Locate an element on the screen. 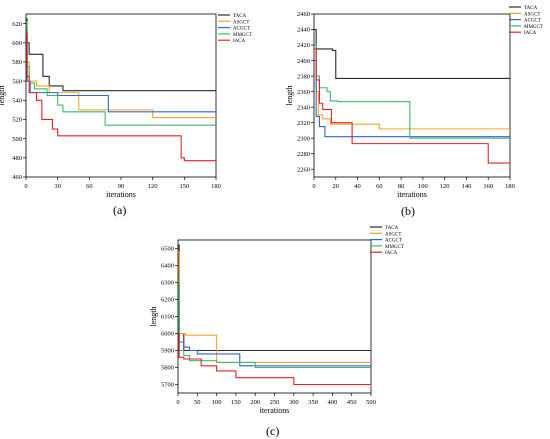  caption-b: (b) is located at coordinates (408, 211).